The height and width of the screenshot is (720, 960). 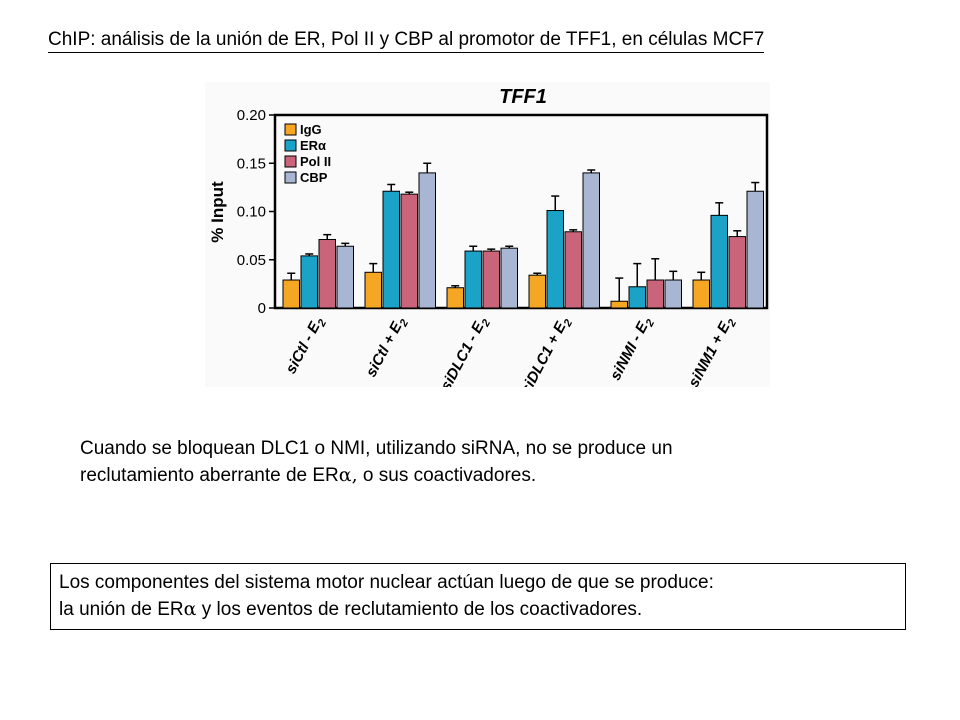 I want to click on legend-label: ERα, so click(x=313, y=145).